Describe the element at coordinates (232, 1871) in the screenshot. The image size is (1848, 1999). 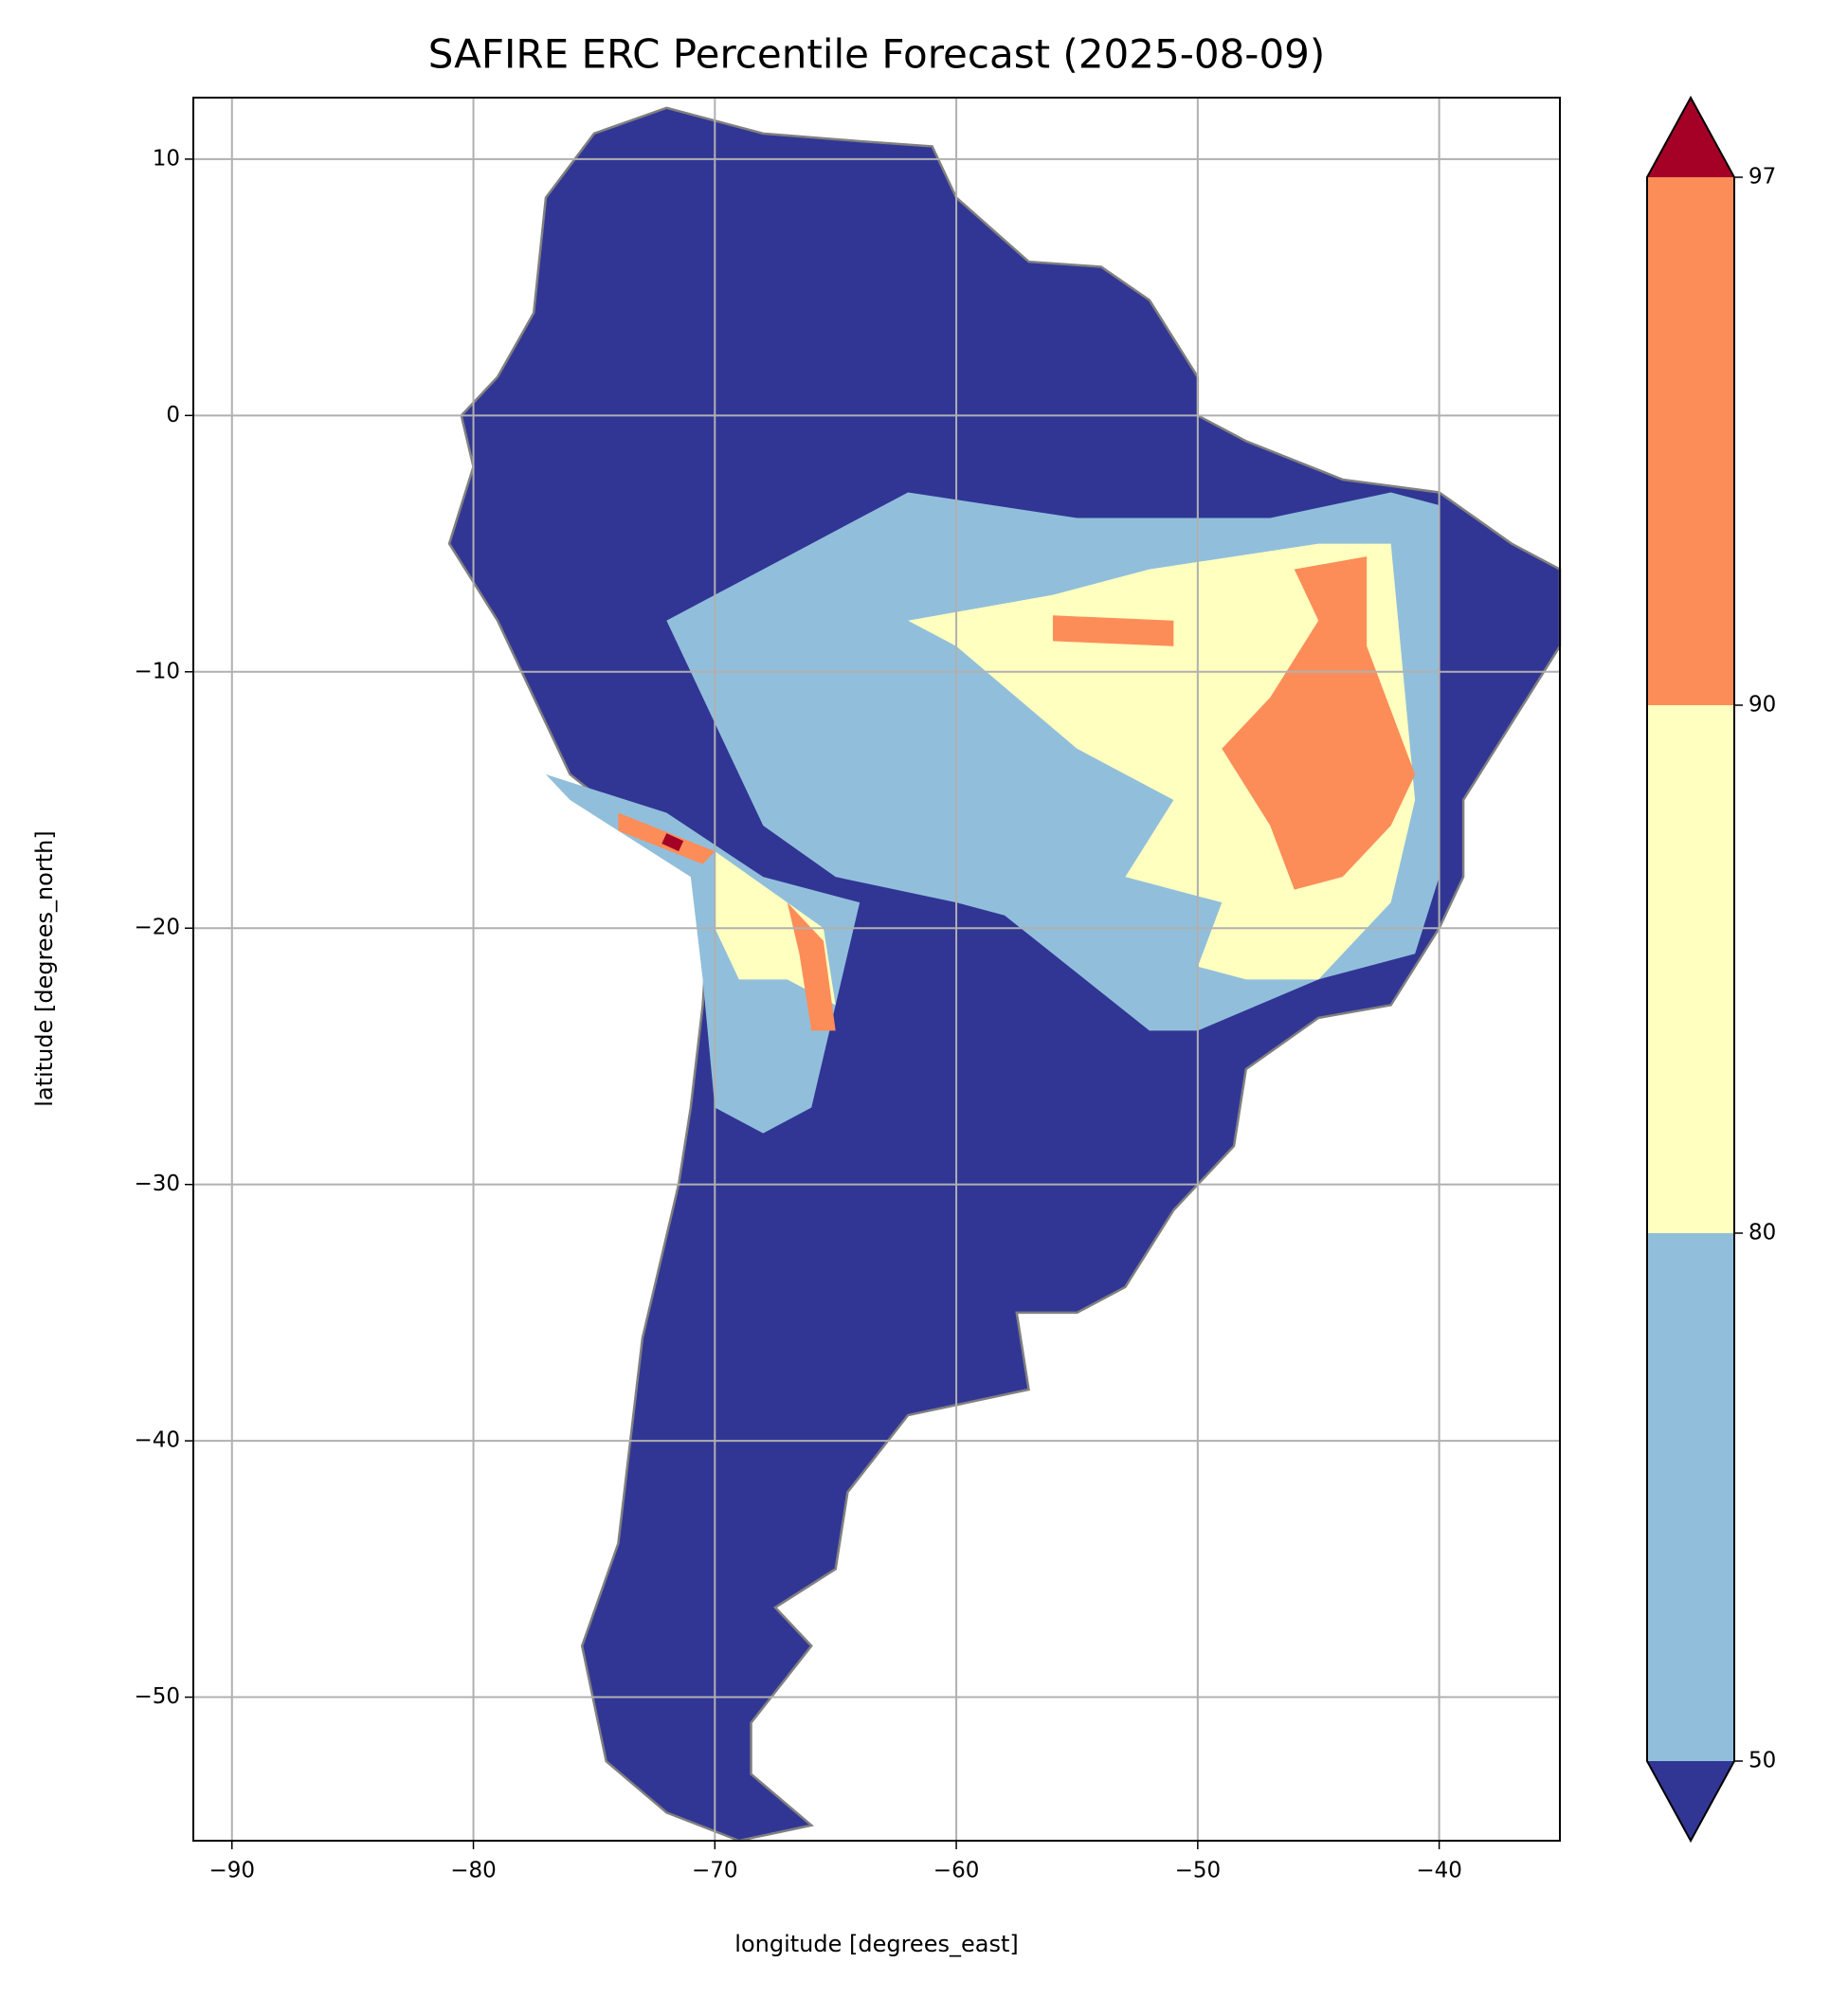
I see `x-tick-label: −90` at that location.